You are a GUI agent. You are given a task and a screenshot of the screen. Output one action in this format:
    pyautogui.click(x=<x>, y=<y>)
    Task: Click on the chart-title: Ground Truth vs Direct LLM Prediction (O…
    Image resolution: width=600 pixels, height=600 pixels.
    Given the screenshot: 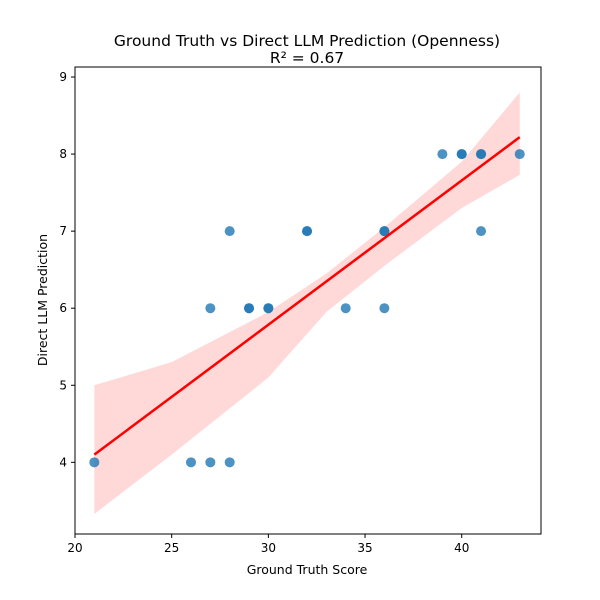 What is the action you would take?
    pyautogui.click(x=307, y=41)
    